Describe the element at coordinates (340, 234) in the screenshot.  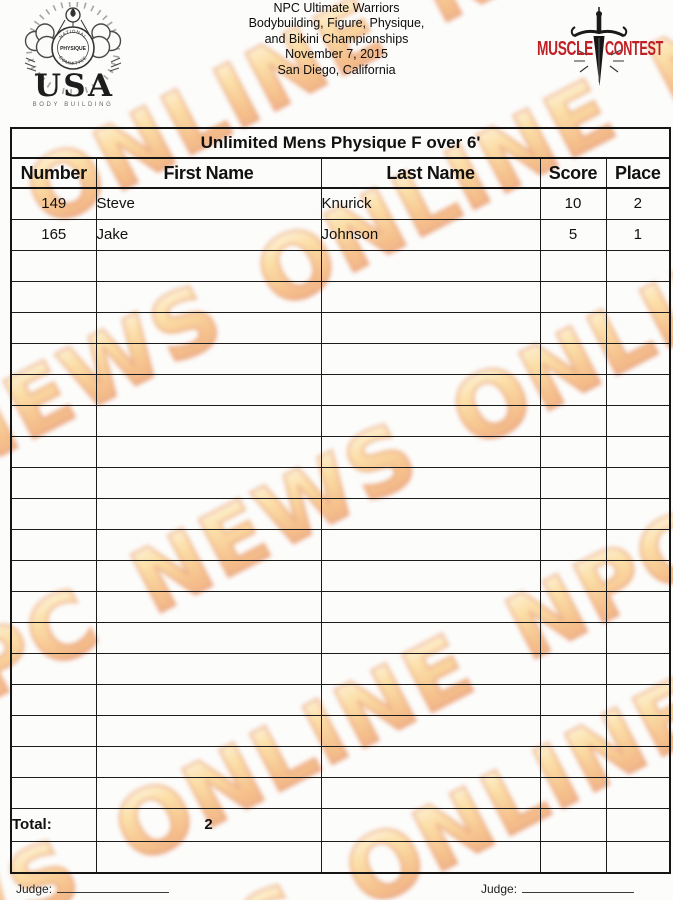
I see `table-row: 165 Jake Johnson 5 1` at that location.